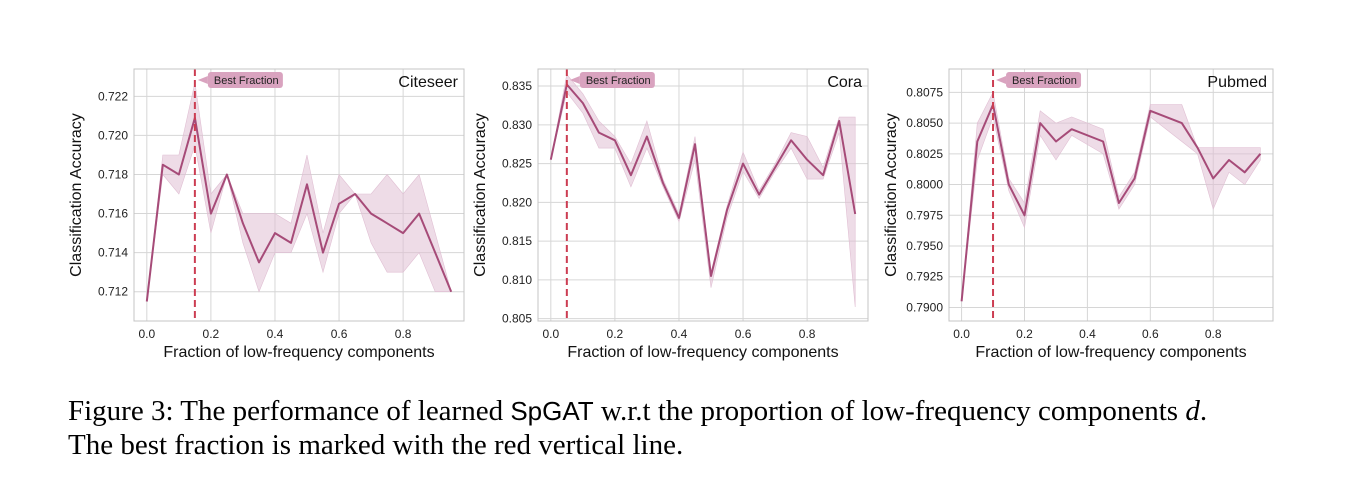  I want to click on y-tick-label: 0.718, so click(113, 174).